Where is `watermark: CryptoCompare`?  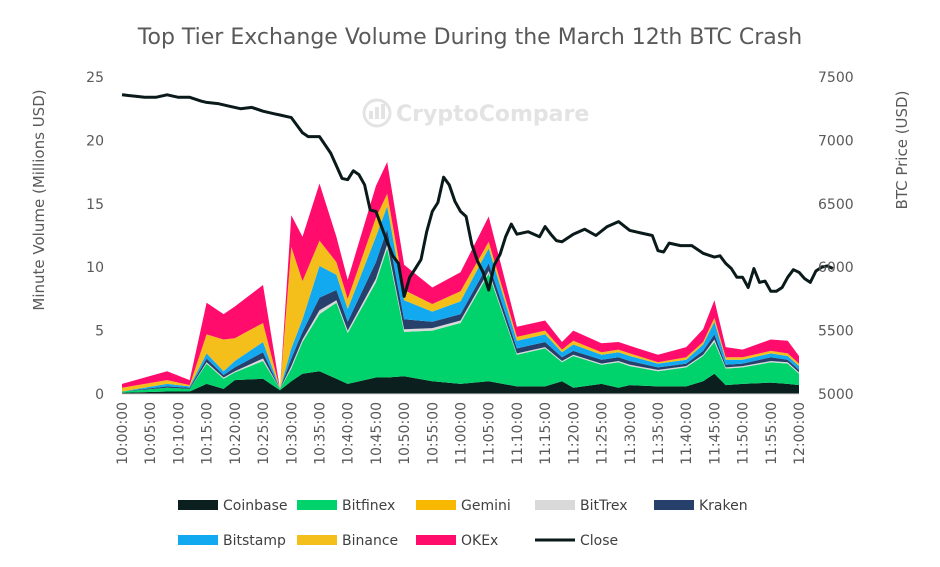 watermark: CryptoCompare is located at coordinates (475, 113).